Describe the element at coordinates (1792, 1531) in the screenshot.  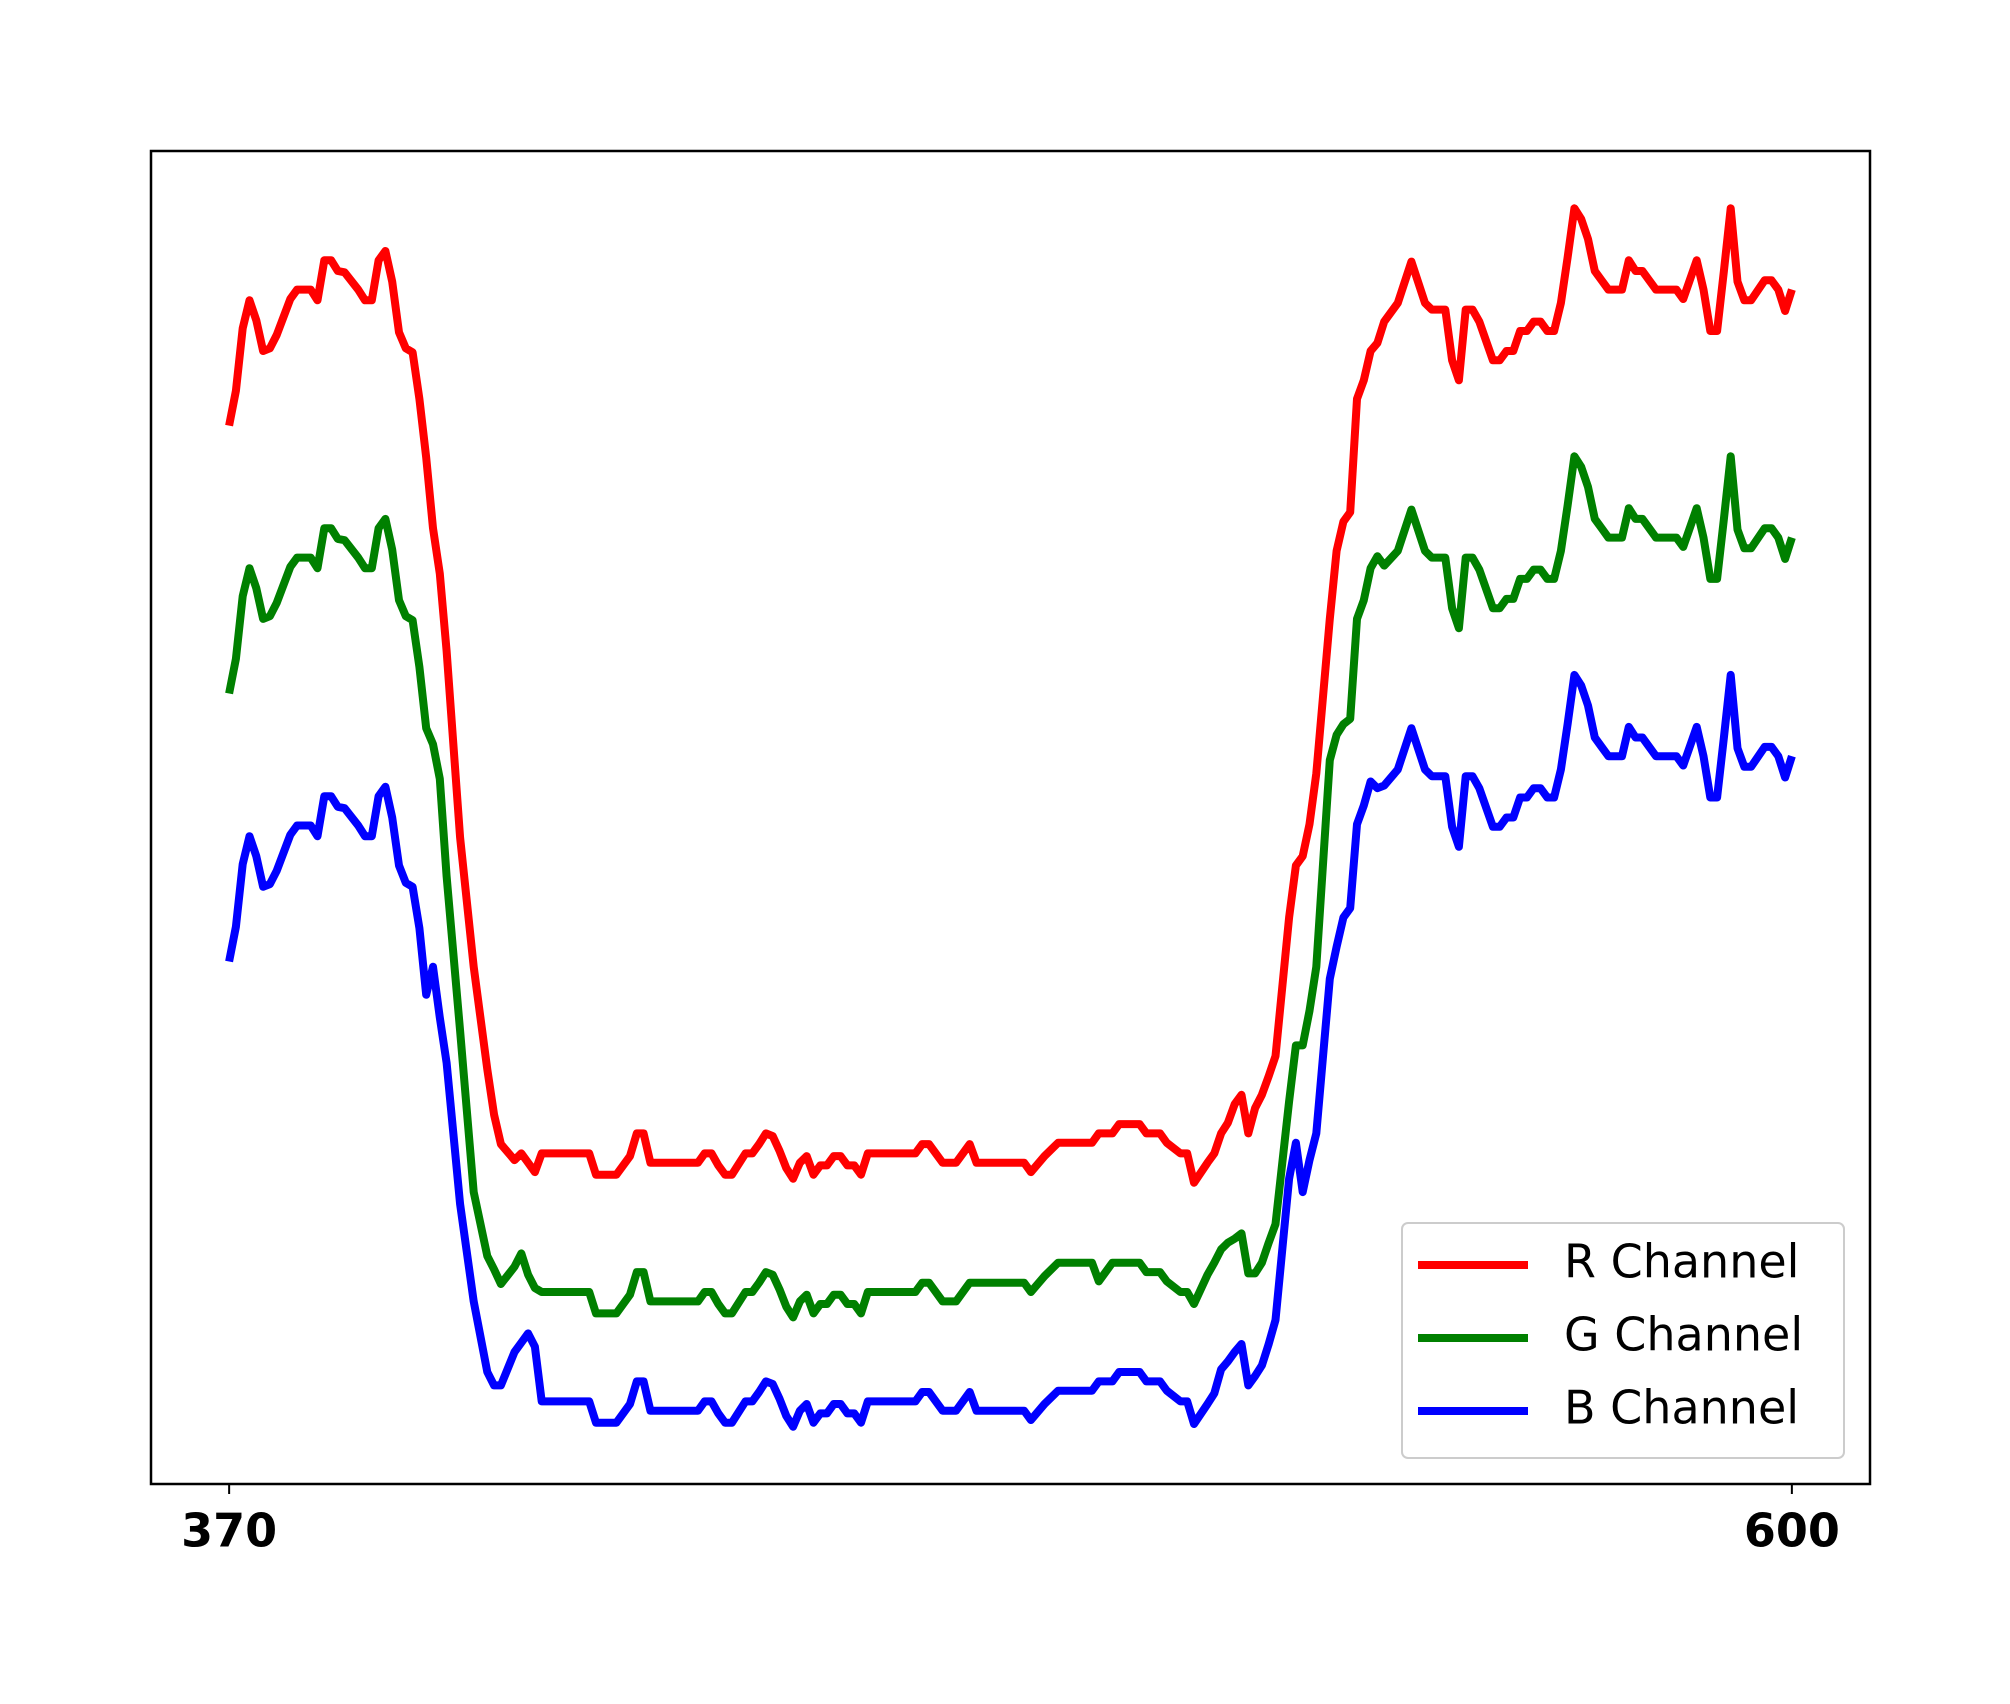
I see `x-tick-label: 600` at that location.